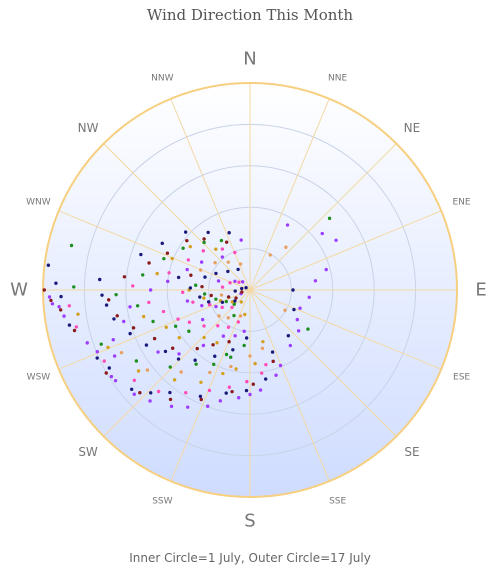  What do you see at coordinates (162, 502) in the screenshot?
I see `direction-label-ssw: SSW` at bounding box center [162, 502].